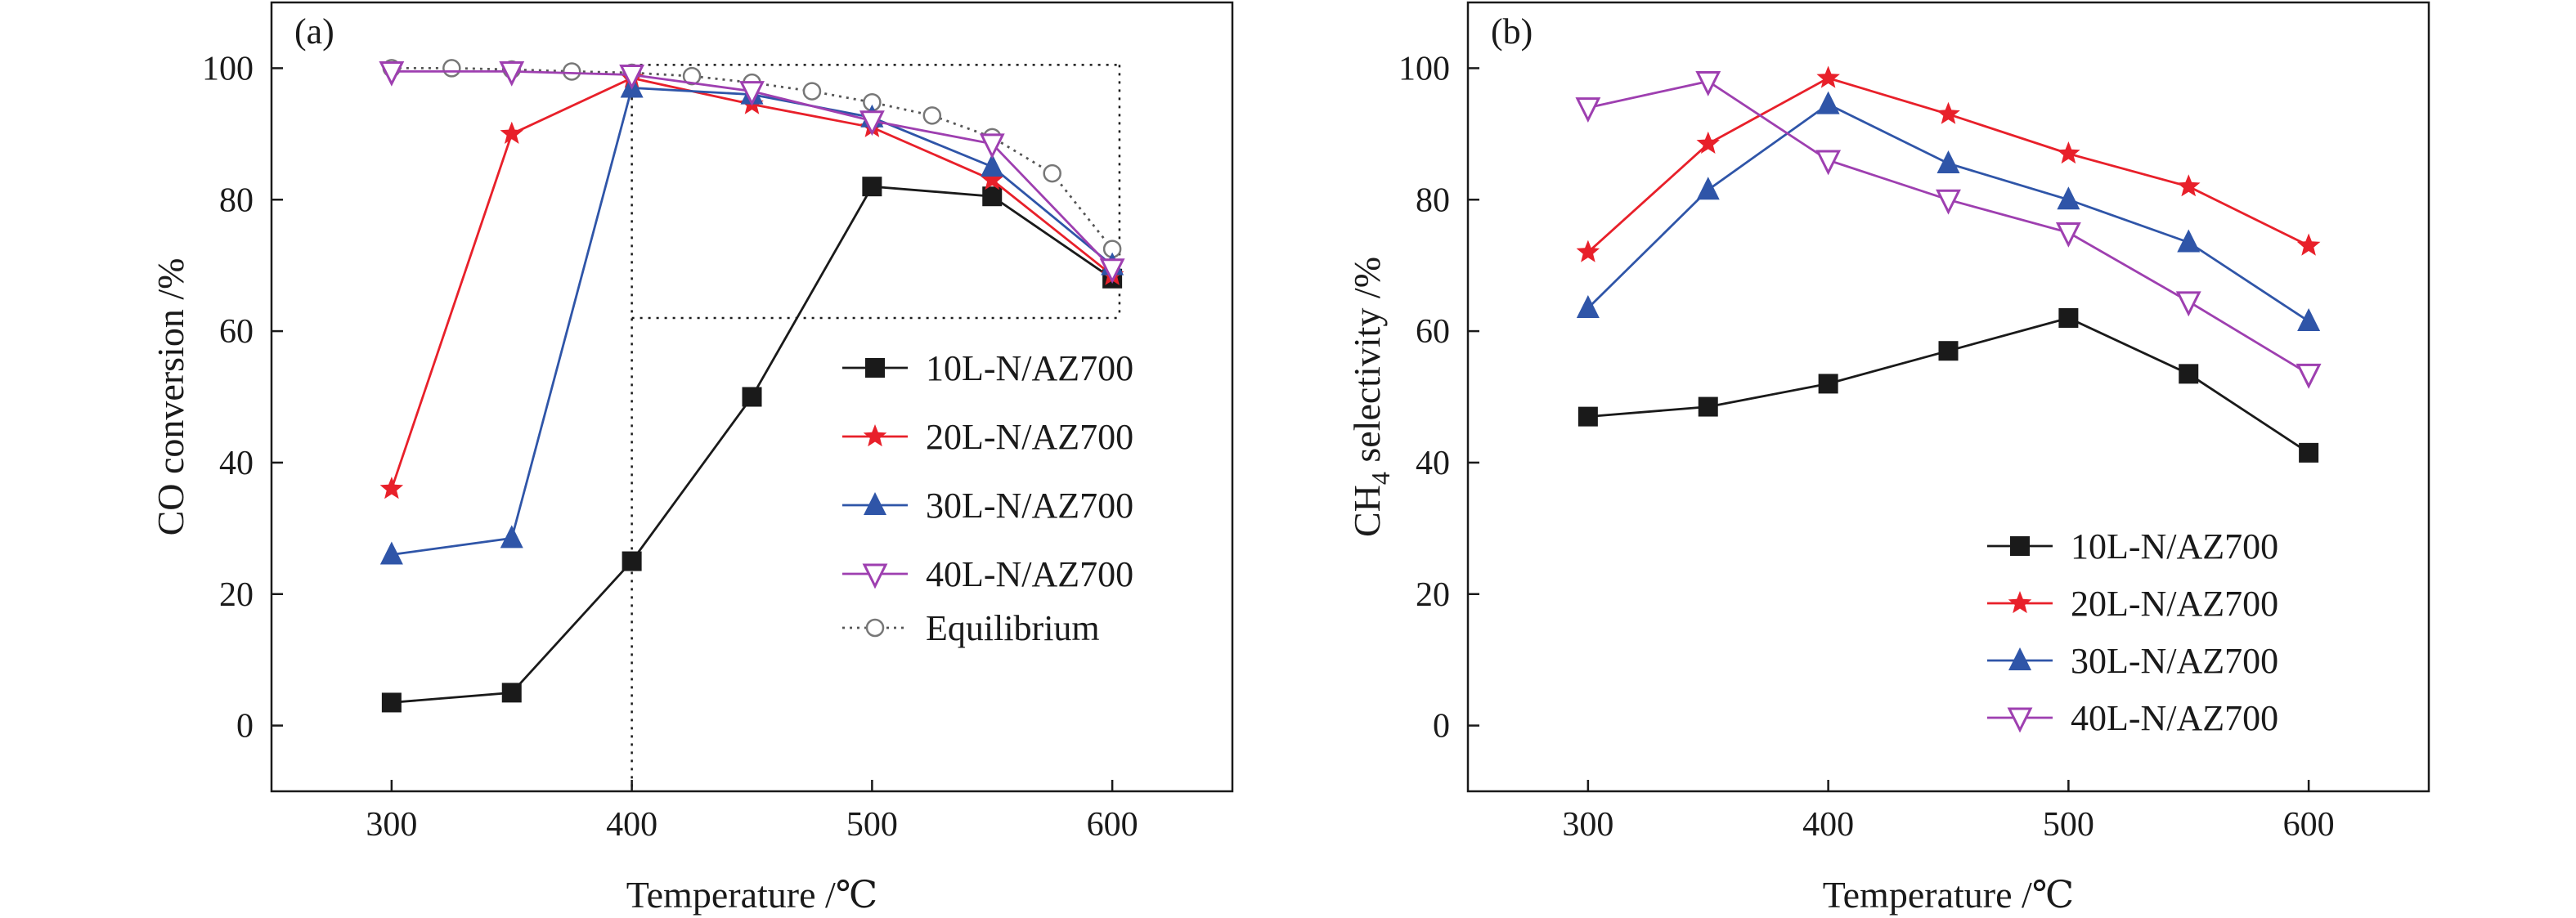  I want to click on y-axis-label-subscript: 4, so click(1380, 478).